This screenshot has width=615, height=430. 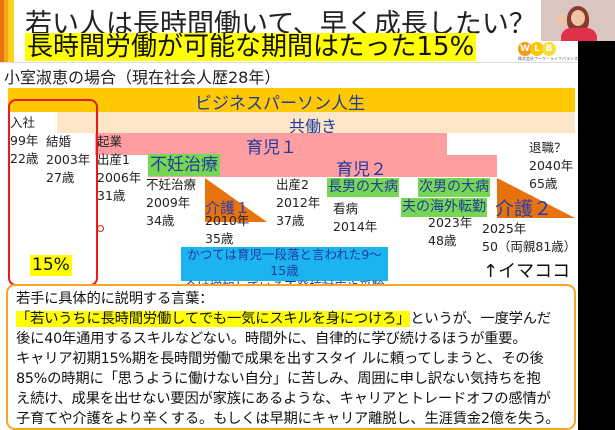 What do you see at coordinates (24, 140) in the screenshot?
I see `event-join: 入社 99年 22歳` at bounding box center [24, 140].